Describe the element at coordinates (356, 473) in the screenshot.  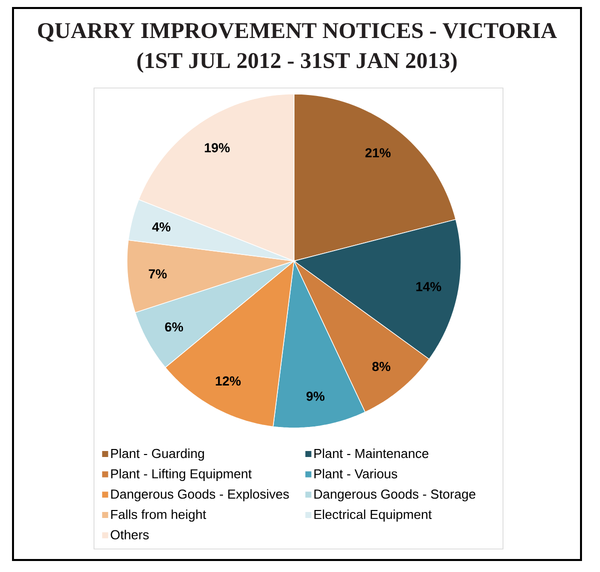
I see `legend-label: Plant - Various` at that location.